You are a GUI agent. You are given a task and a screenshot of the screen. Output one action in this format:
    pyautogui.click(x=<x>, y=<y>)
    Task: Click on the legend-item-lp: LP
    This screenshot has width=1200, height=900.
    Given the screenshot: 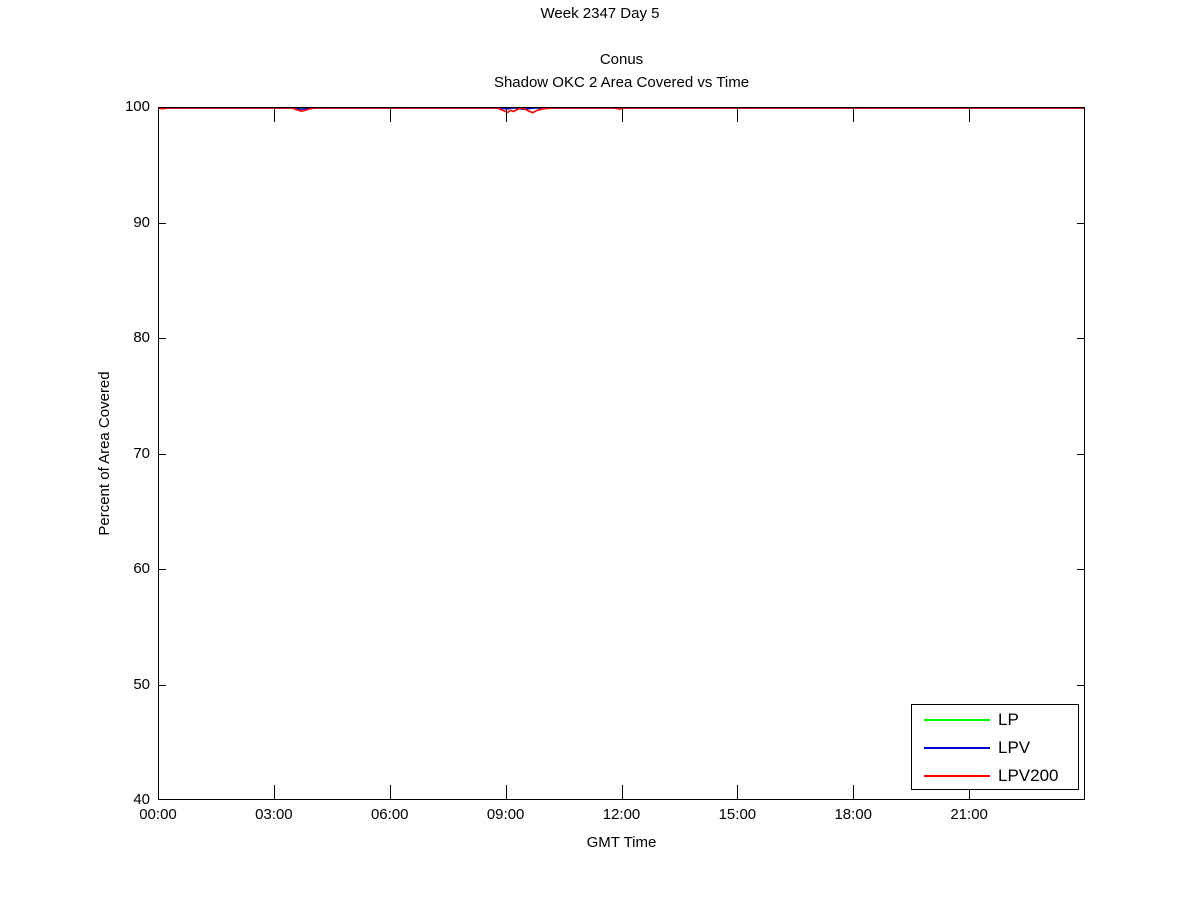 What is the action you would take?
    pyautogui.click(x=996, y=720)
    